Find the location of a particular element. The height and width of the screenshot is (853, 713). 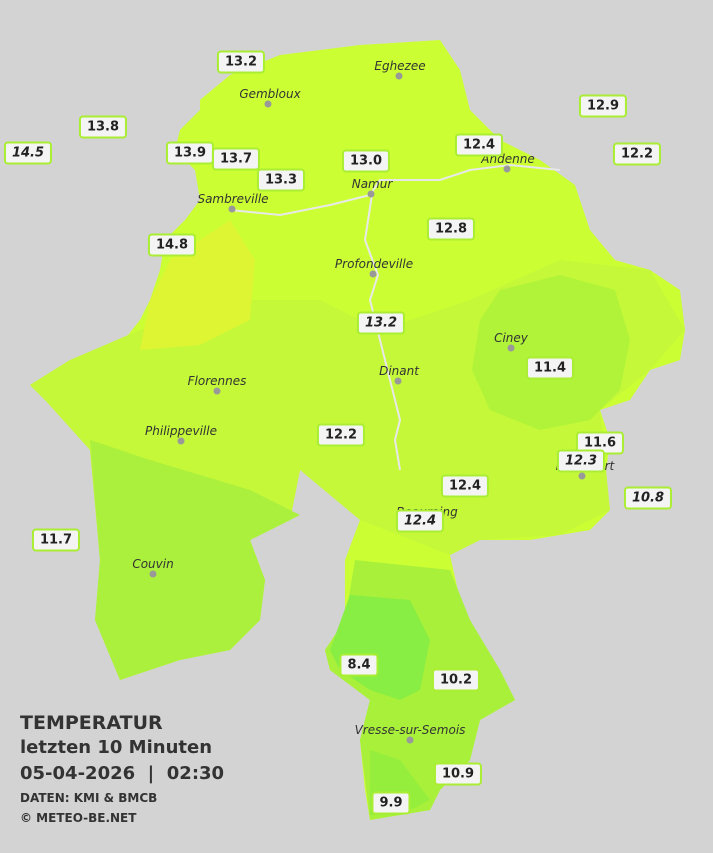

city-label: Namur is located at coordinates (372, 184).